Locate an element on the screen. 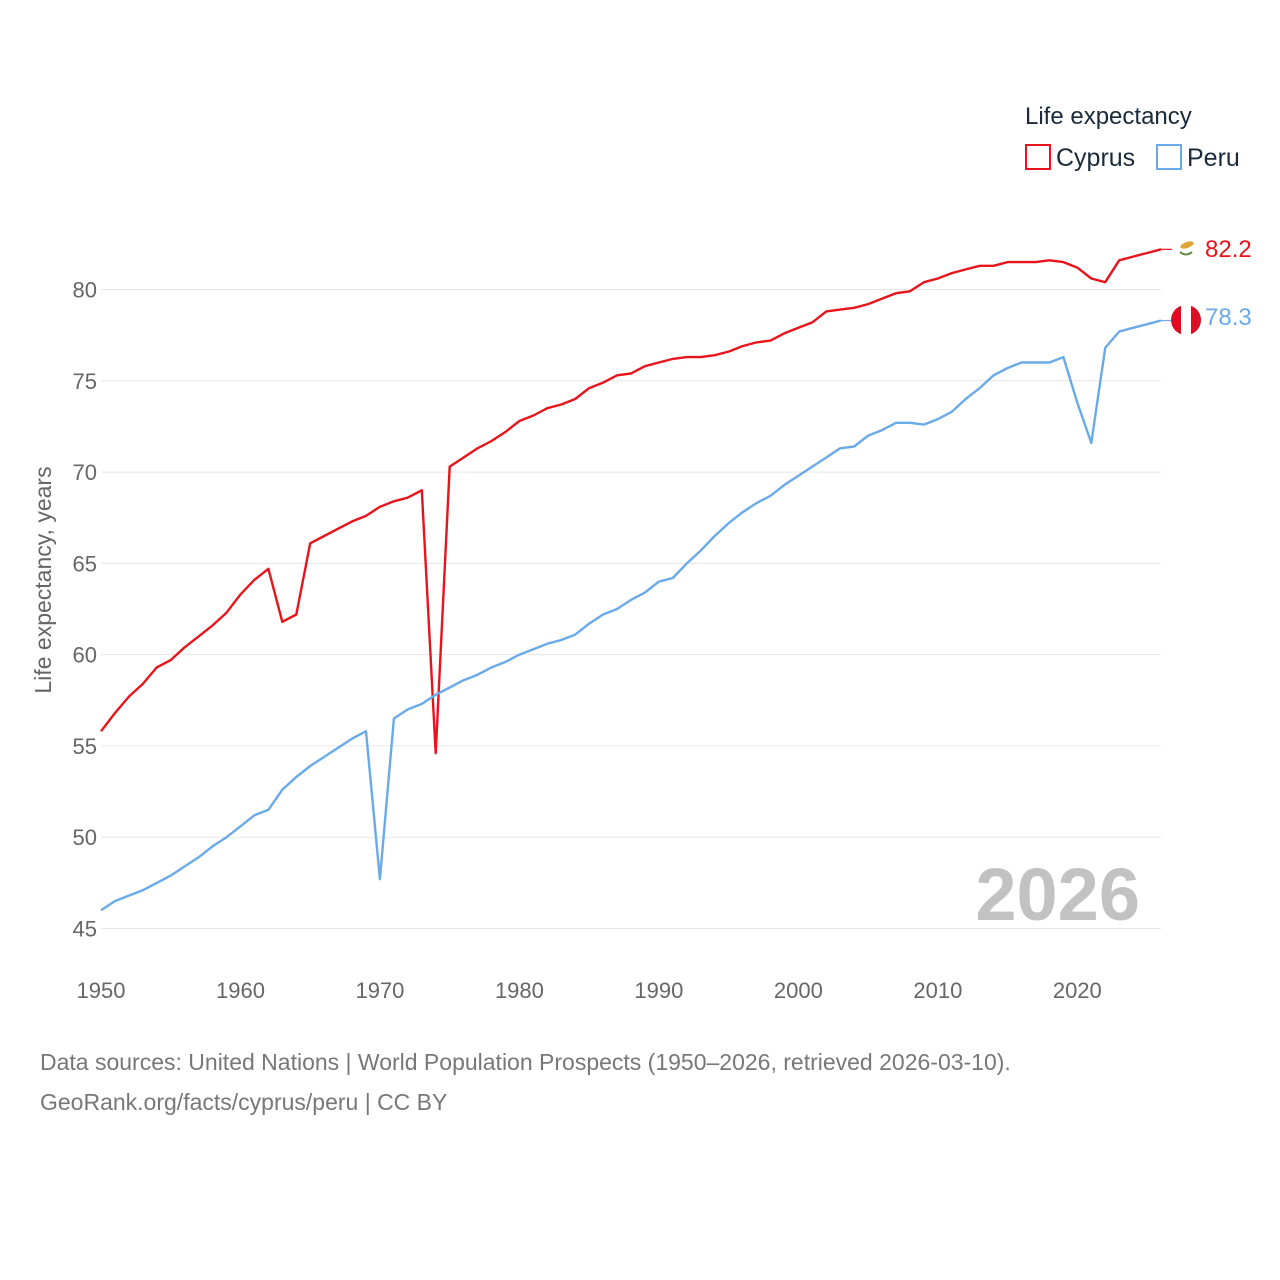  x-tick-label-1960: 1960 is located at coordinates (240, 990).